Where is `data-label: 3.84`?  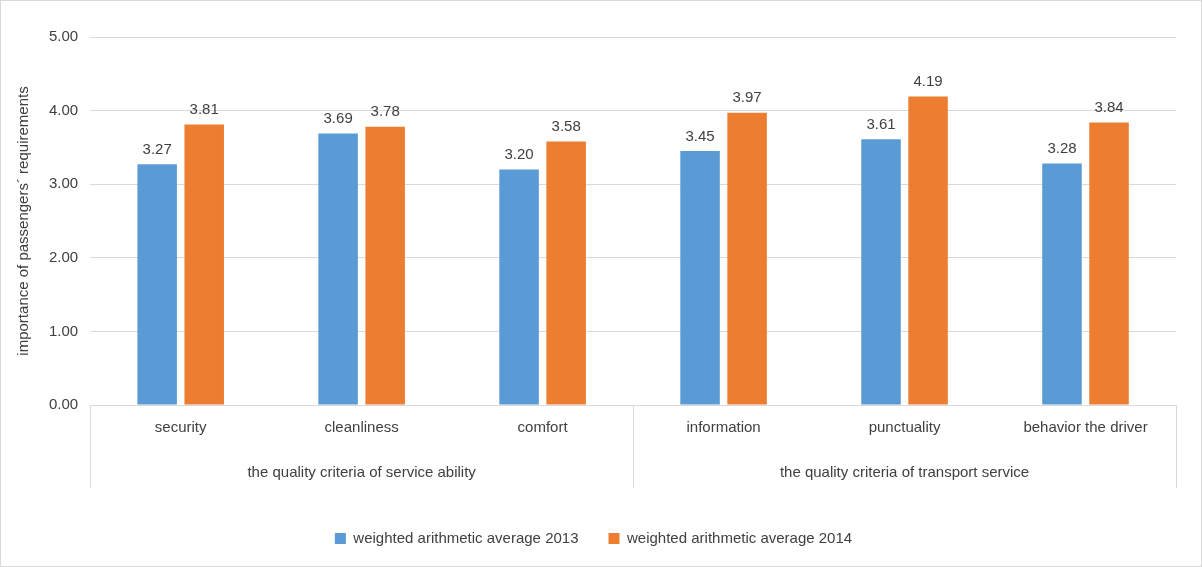 data-label: 3.84 is located at coordinates (1109, 107).